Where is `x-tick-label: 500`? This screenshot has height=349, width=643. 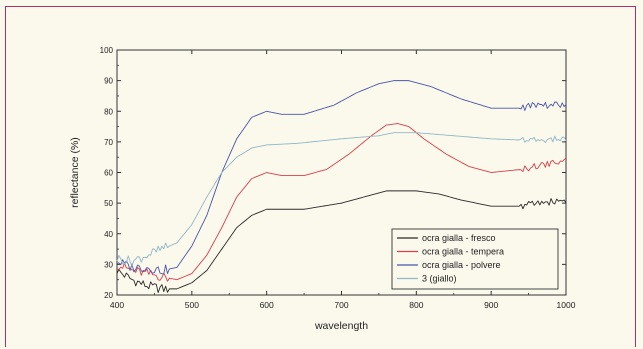
x-tick-label: 500 is located at coordinates (192, 305).